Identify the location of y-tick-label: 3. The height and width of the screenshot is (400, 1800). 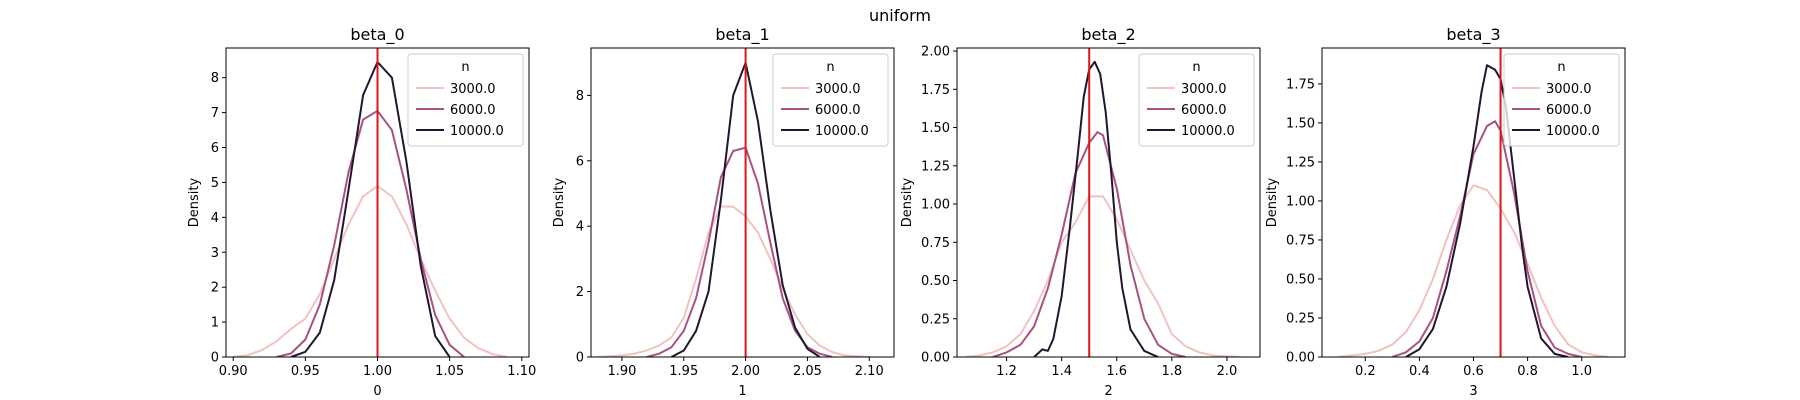
(215, 253).